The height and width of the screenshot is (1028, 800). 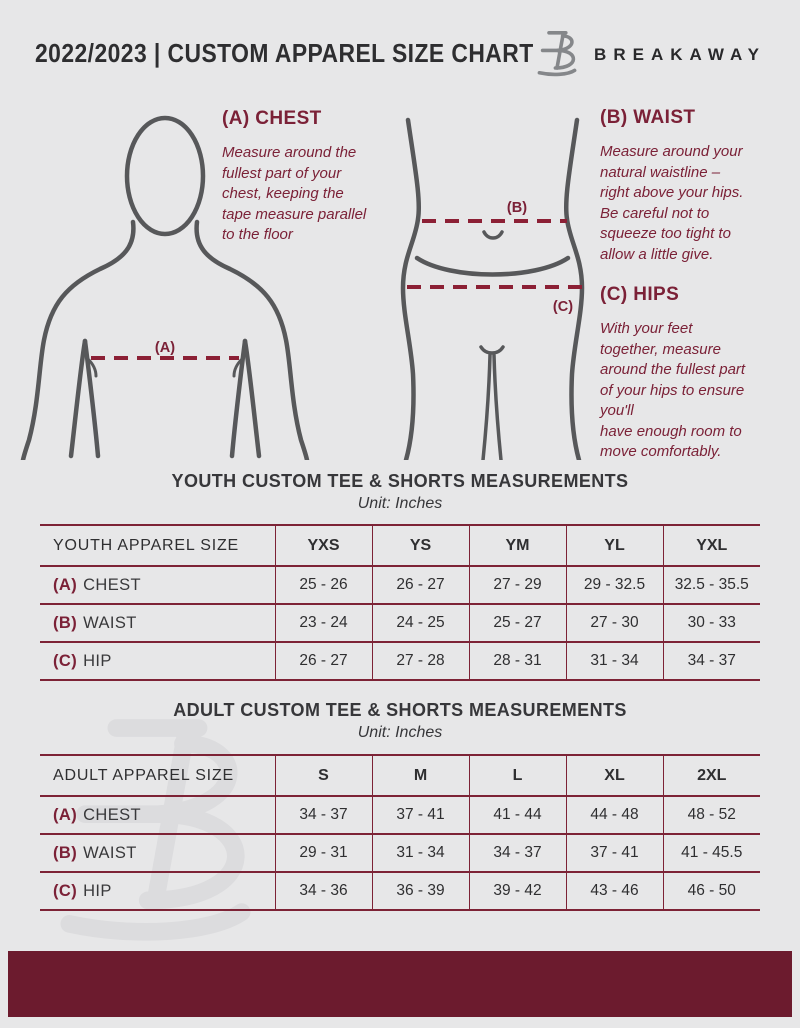 What do you see at coordinates (400, 984) in the screenshot?
I see `footer-bar` at bounding box center [400, 984].